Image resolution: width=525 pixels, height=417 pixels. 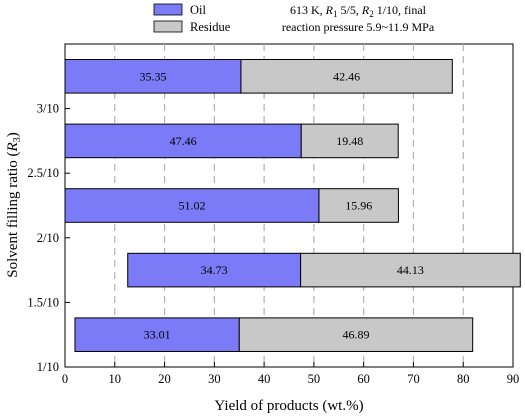 What do you see at coordinates (168, 9) in the screenshot?
I see `legend-swatch-oil` at bounding box center [168, 9].